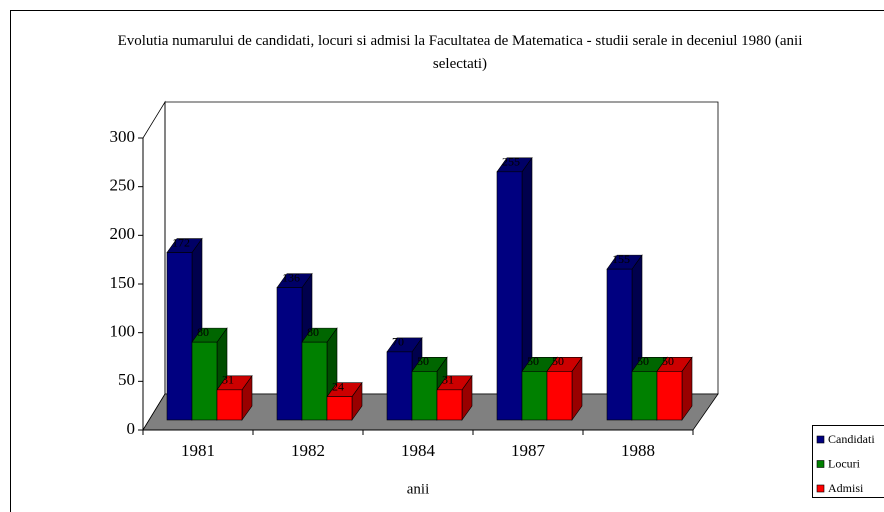 This screenshot has width=884, height=512. I want to click on y-tick-label: 0, so click(131, 428).